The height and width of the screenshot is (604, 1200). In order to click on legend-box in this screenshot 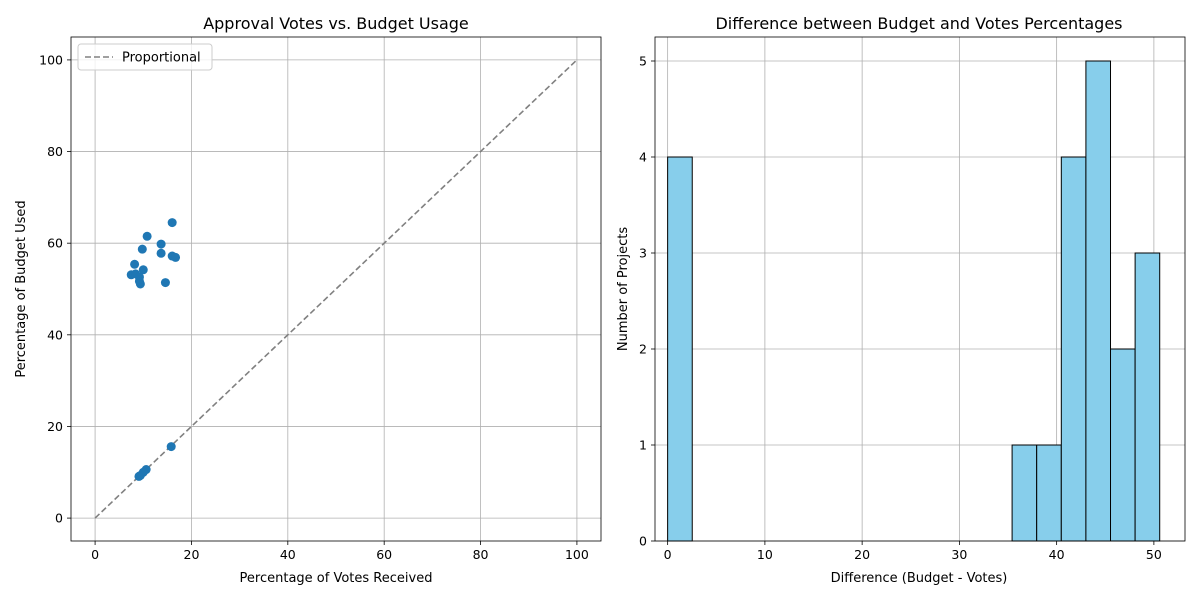, I will do `click(145, 57)`.